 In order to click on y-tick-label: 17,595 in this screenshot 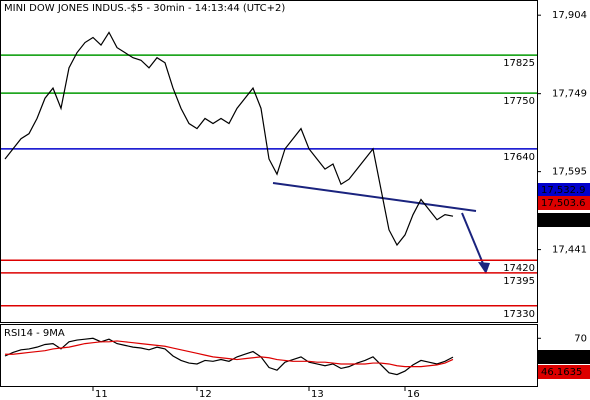, I will do `click(569, 172)`.